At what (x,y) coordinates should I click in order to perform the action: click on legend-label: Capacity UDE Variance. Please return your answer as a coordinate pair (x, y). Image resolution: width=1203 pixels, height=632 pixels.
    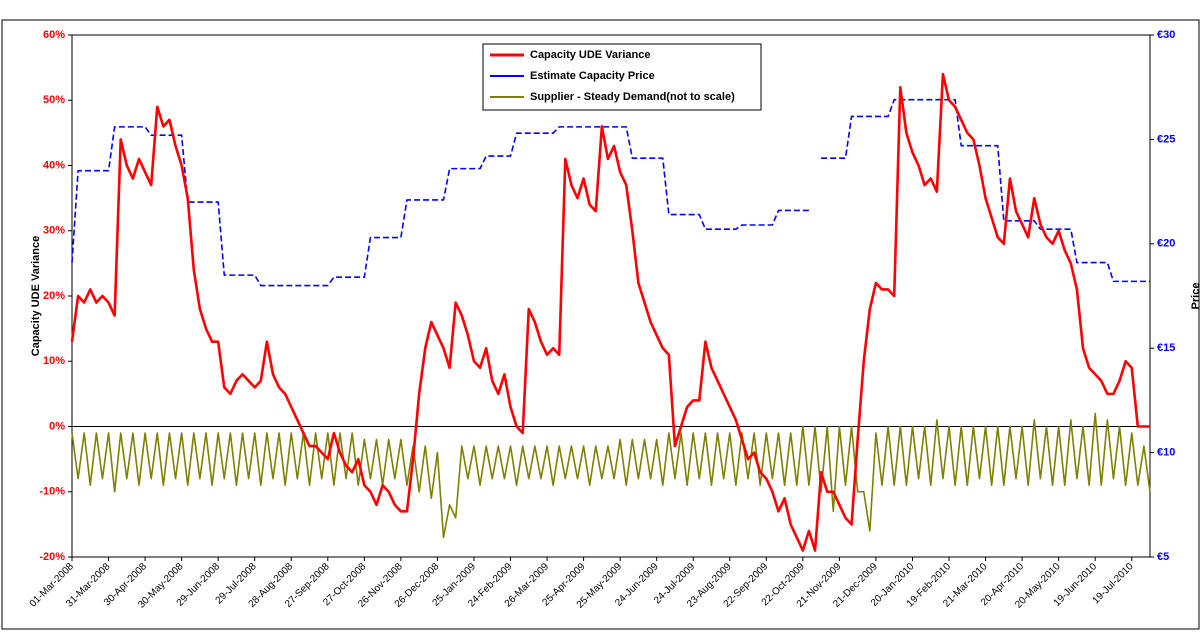
    Looking at the image, I should click on (590, 55).